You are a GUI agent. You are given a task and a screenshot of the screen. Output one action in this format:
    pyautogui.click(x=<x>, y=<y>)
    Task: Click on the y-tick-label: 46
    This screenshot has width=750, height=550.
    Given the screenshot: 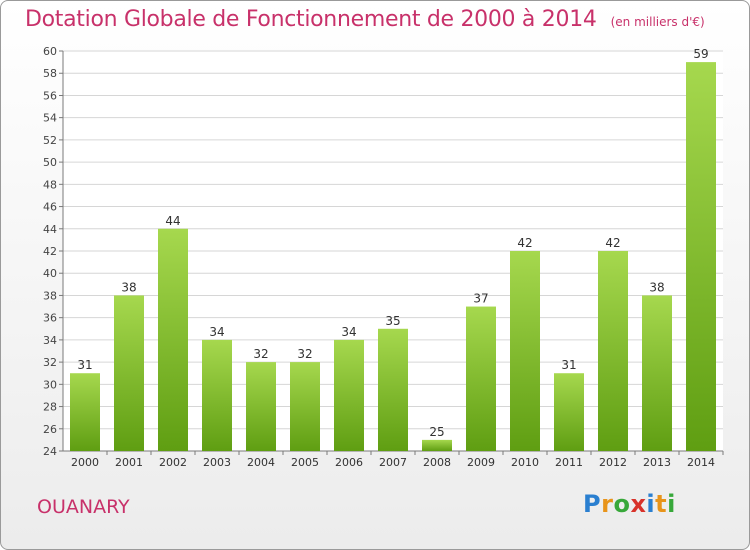 What is the action you would take?
    pyautogui.click(x=50, y=207)
    